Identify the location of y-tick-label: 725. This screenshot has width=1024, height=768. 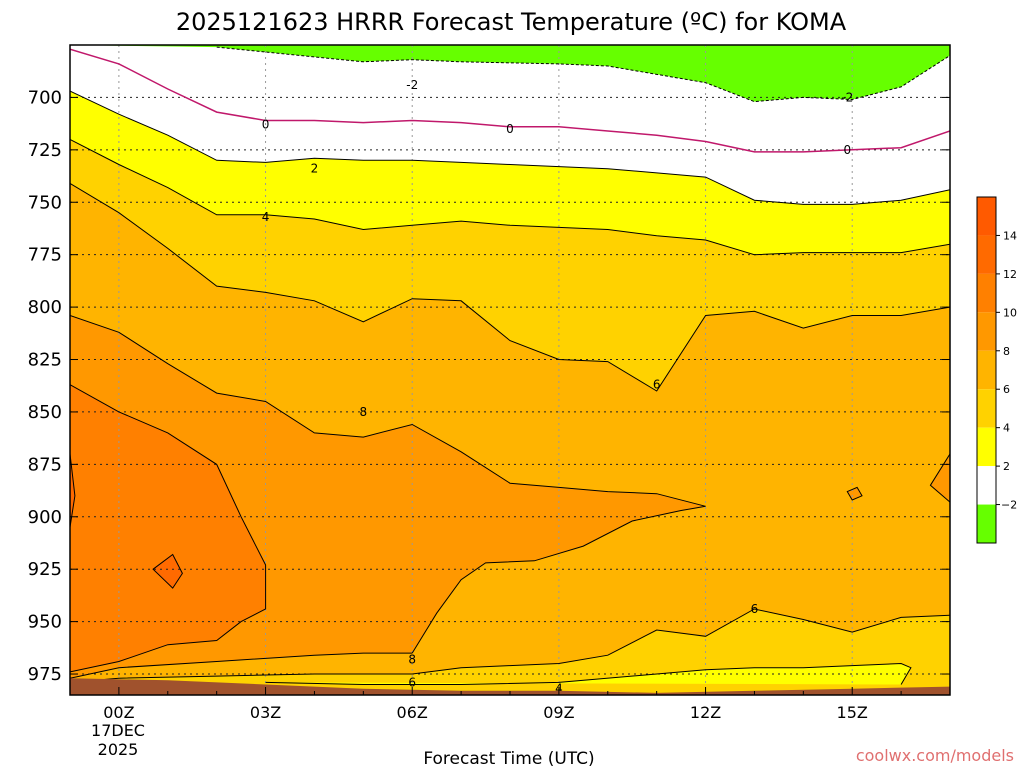
(45, 150).